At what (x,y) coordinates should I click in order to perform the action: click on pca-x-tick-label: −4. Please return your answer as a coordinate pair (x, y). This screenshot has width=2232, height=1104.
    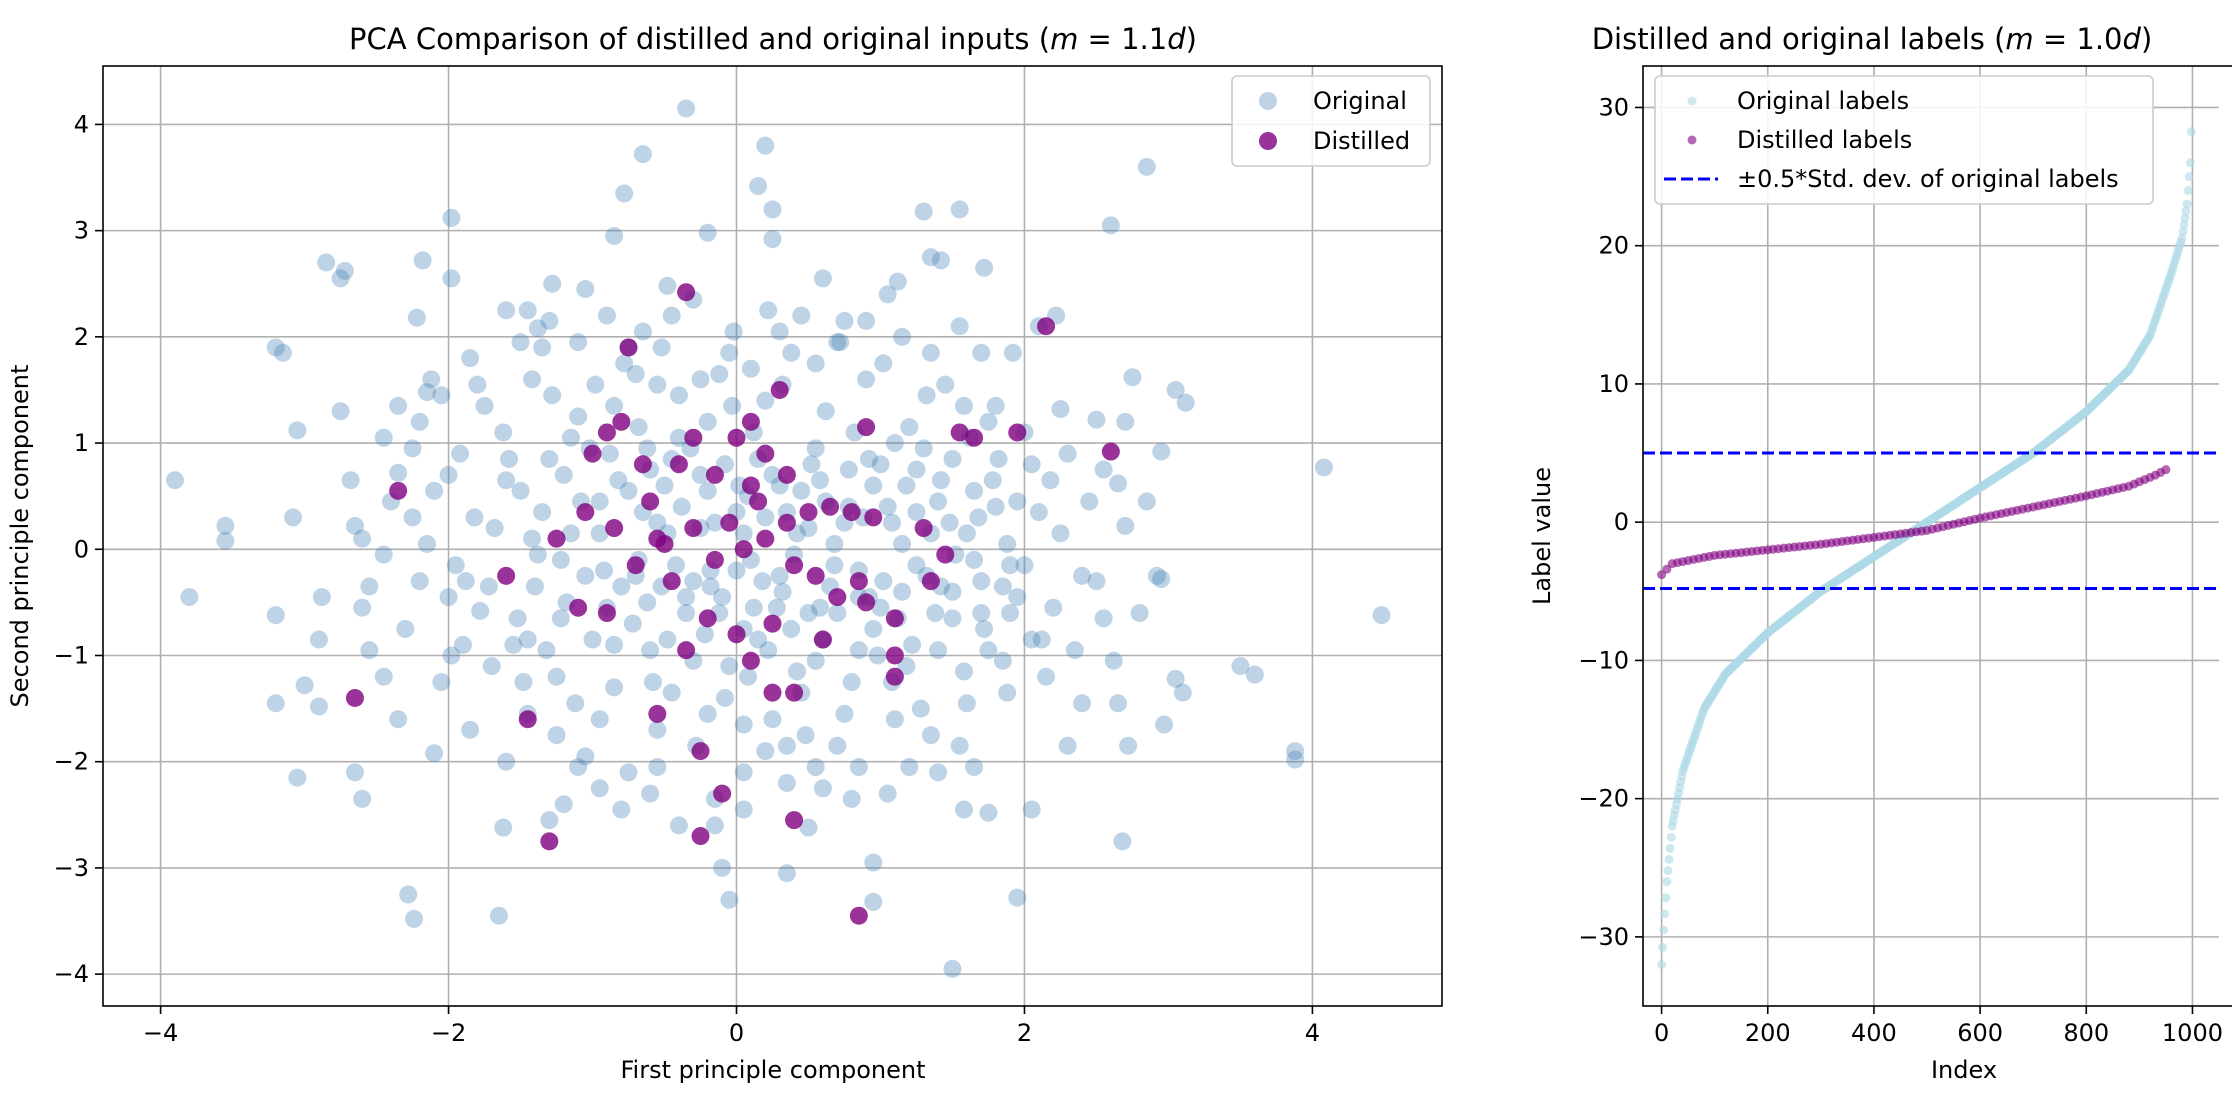
    Looking at the image, I should click on (160, 1033).